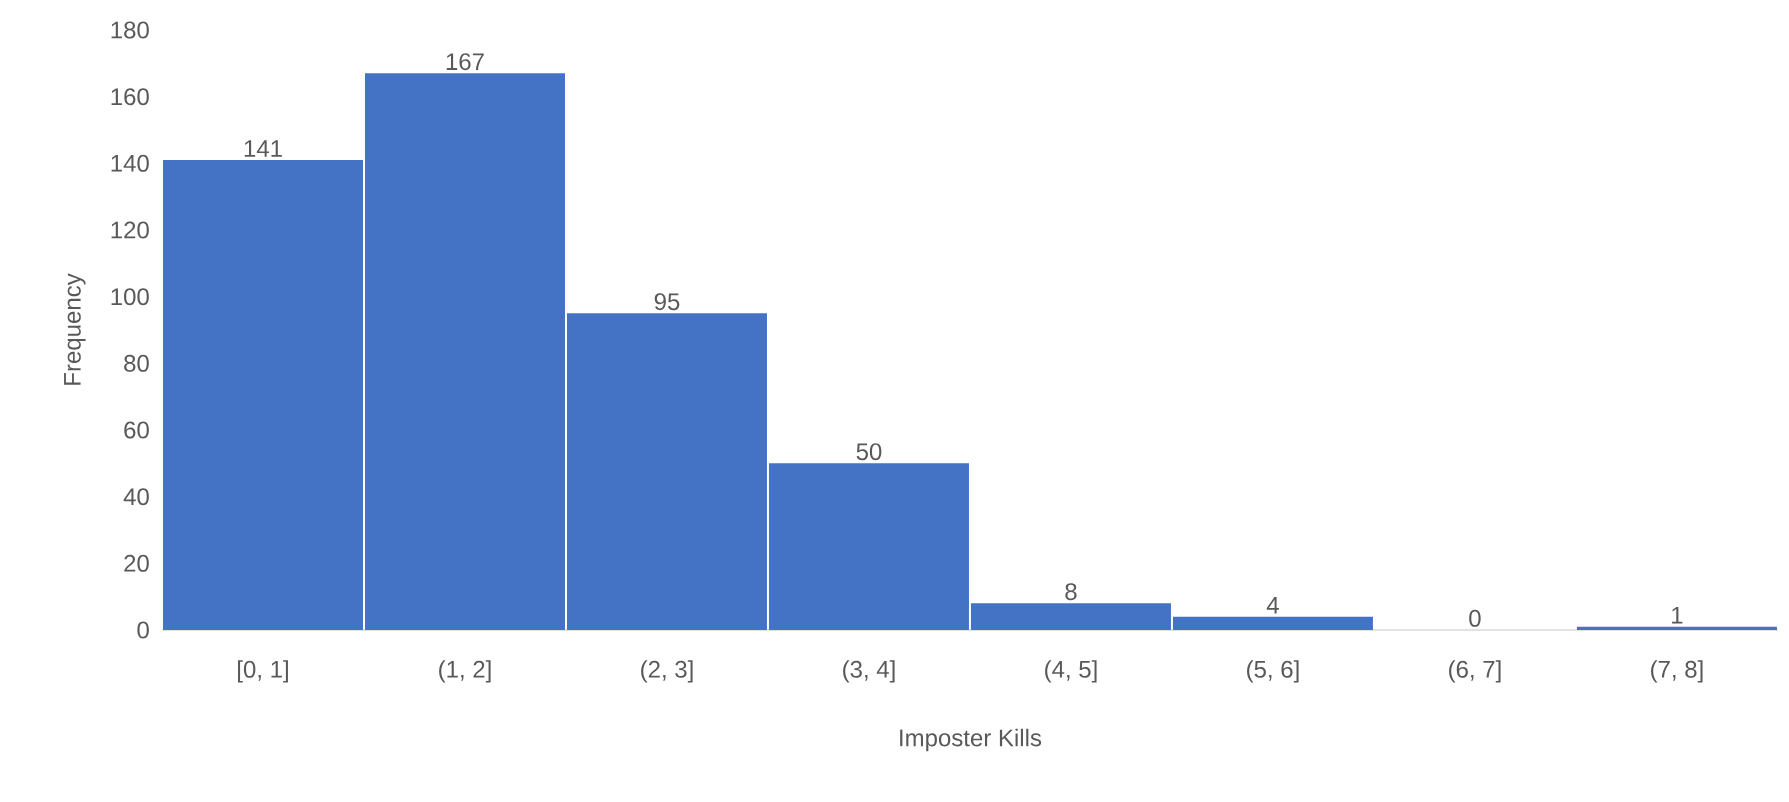  Describe the element at coordinates (869, 671) in the screenshot. I see `x-tick-label: (3, 4]` at that location.